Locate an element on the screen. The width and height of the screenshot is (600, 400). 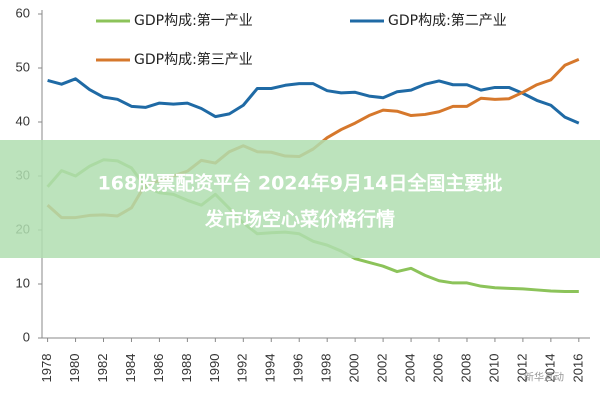
x-tick-label: 1978 is located at coordinates (46, 368).